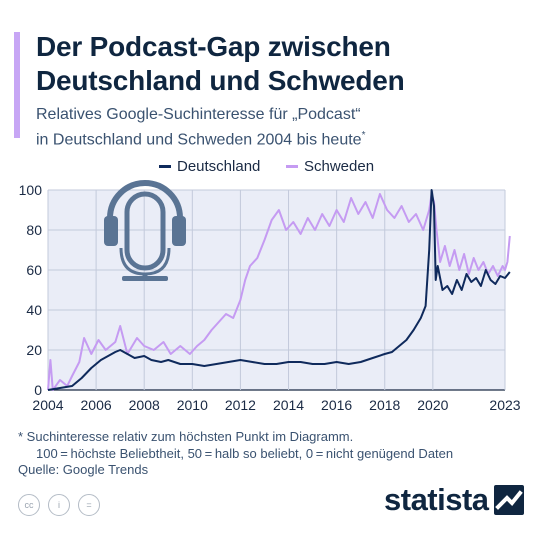 Image resolution: width=535 pixels, height=535 pixels. What do you see at coordinates (165, 166) in the screenshot?
I see `legend-swatch-deutschland` at bounding box center [165, 166].